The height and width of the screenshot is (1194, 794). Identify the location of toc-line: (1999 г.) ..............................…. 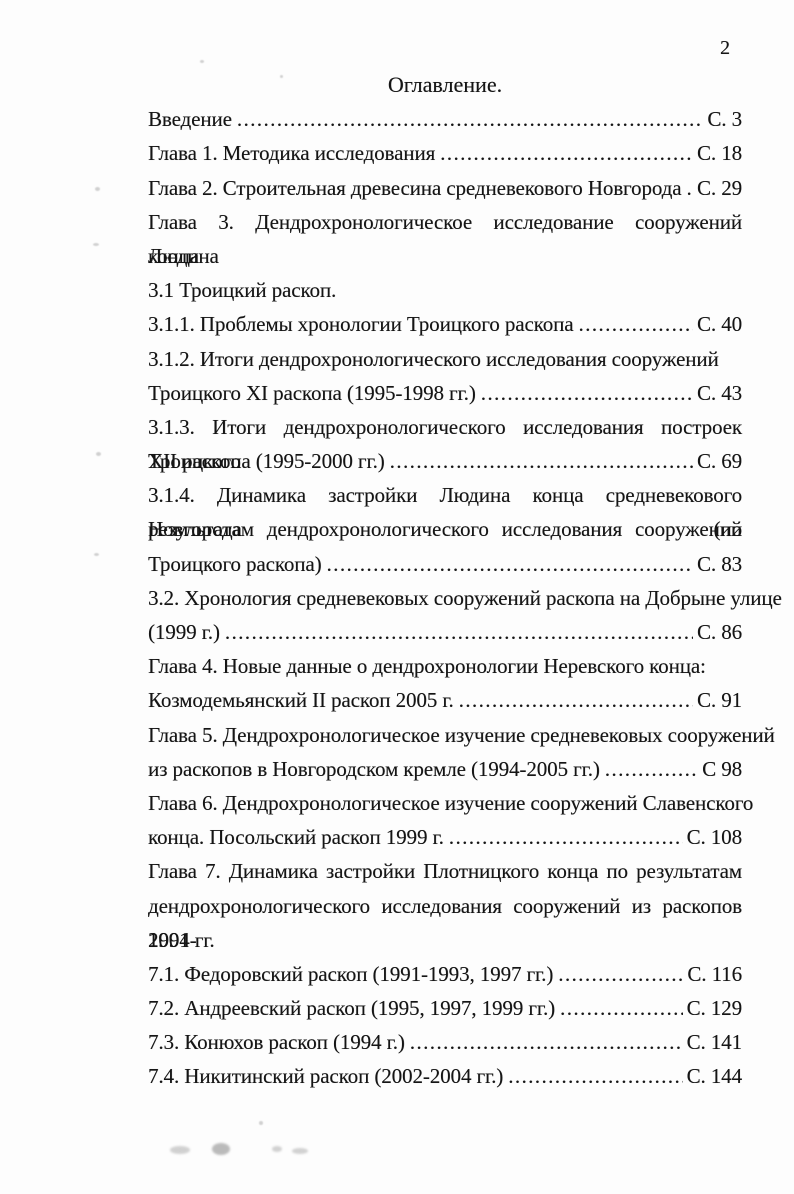
(445, 632).